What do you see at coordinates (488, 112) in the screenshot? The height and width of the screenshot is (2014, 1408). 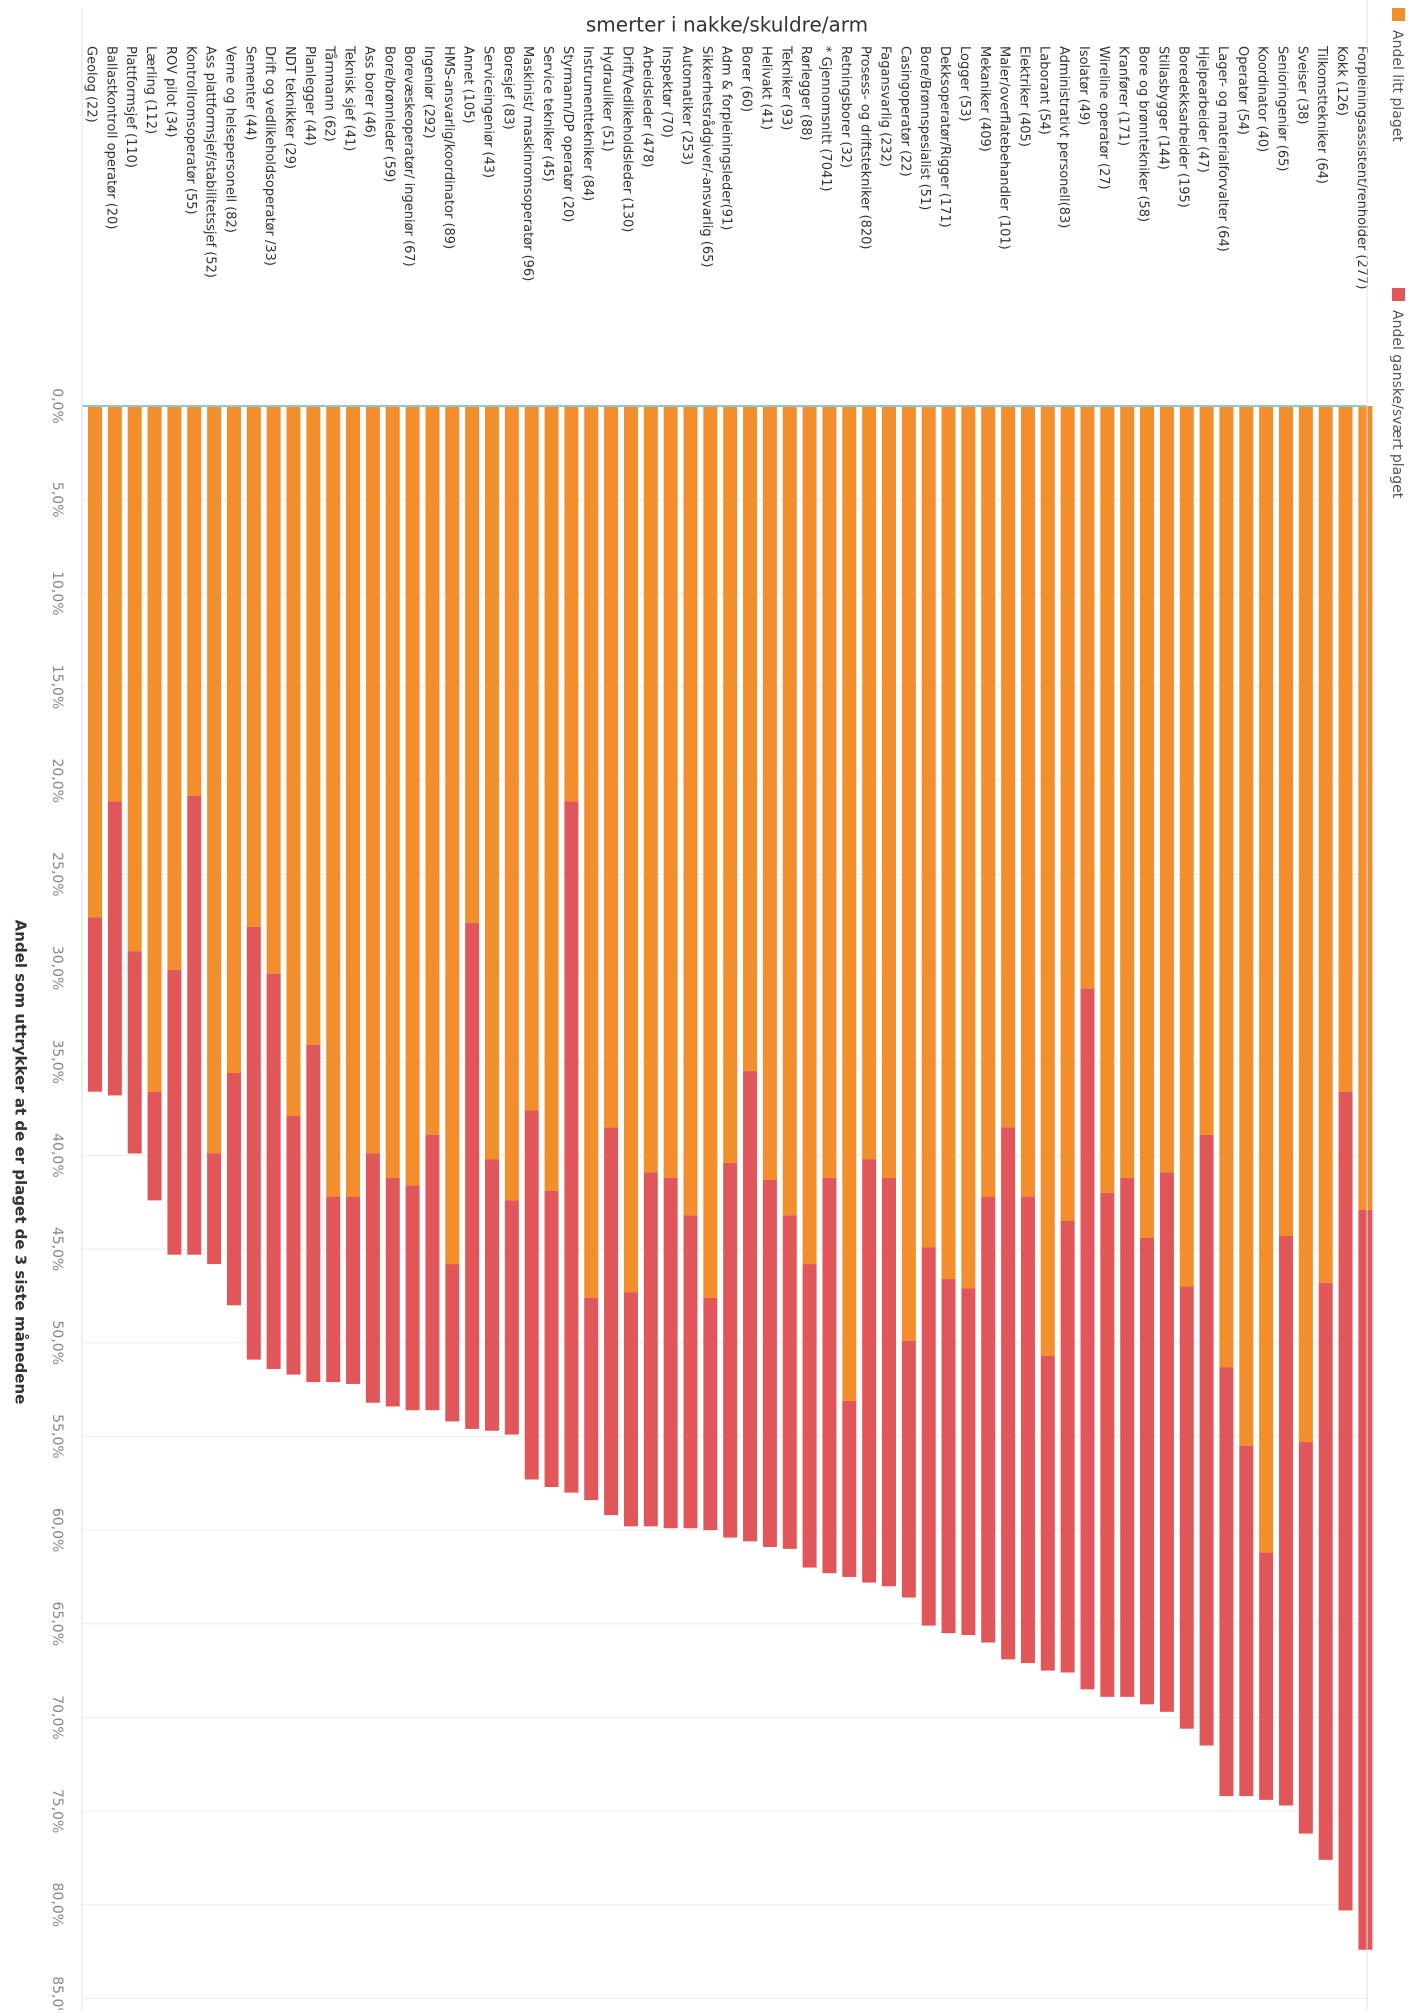 I see `category-label: Serviceingeniør (43)` at bounding box center [488, 112].